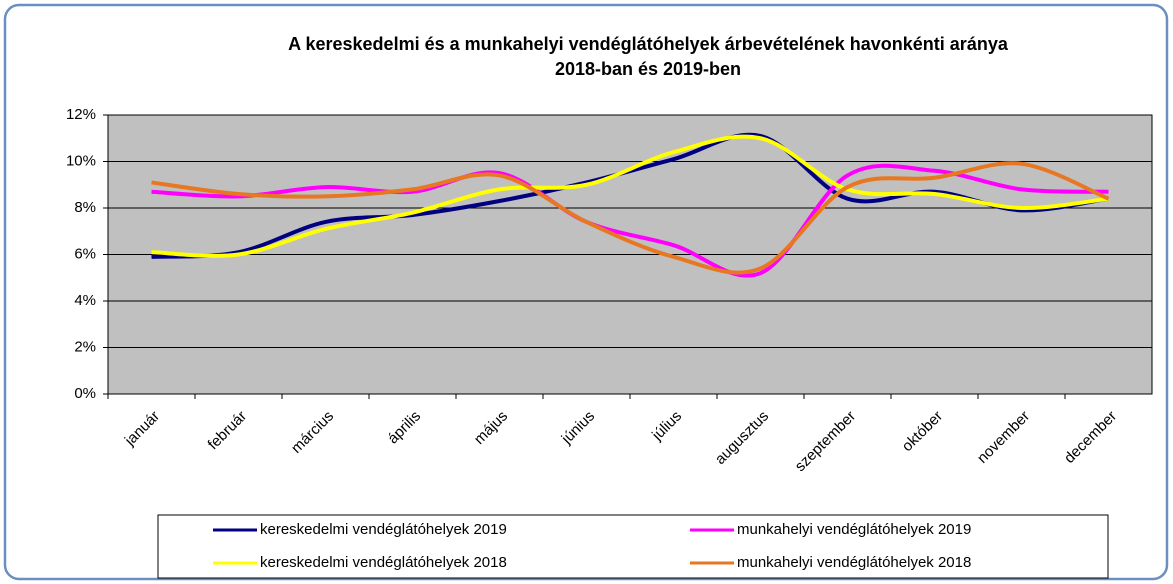  What do you see at coordinates (81, 160) in the screenshot?
I see `y-tick-label: 10%` at bounding box center [81, 160].